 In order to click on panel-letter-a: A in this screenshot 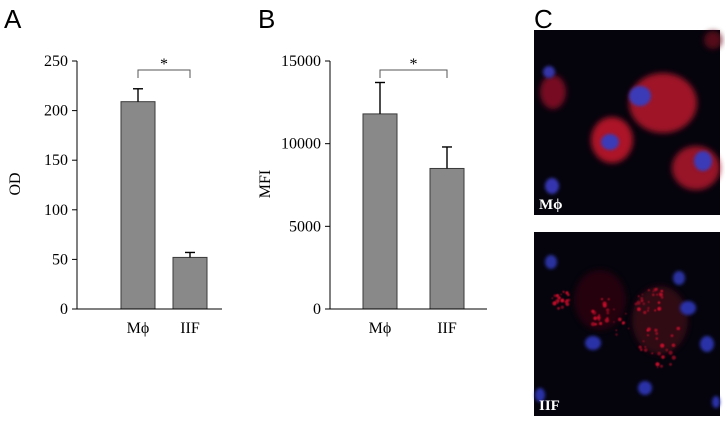, I will do `click(13, 19)`.